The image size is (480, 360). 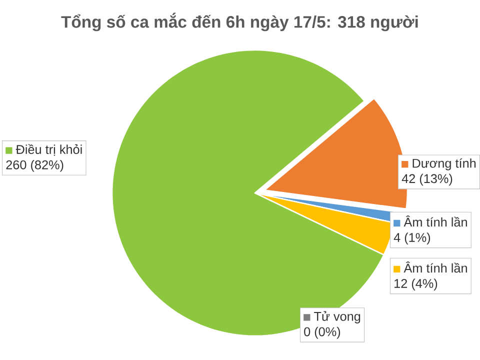 I want to click on chart-title: Tổng số ca mắc đến 6h ngày 17/5: 318 người, so click(x=239, y=22).